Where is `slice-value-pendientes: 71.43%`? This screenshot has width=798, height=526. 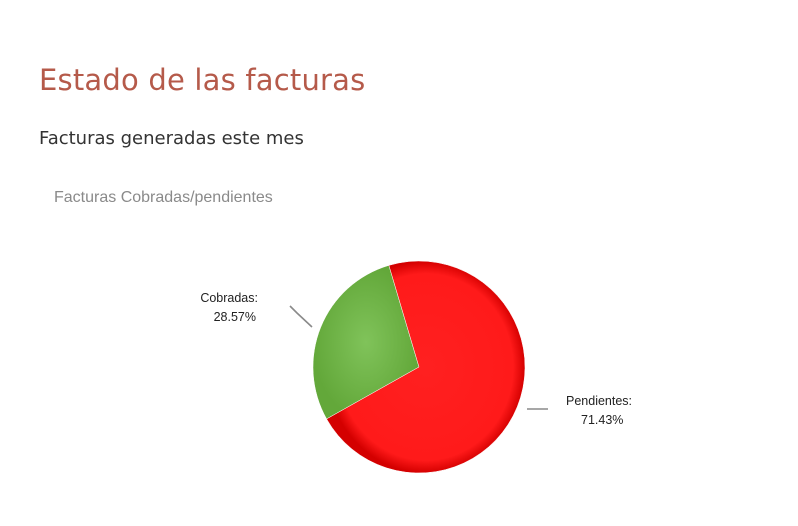 slice-value-pendientes: 71.43% is located at coordinates (602, 420).